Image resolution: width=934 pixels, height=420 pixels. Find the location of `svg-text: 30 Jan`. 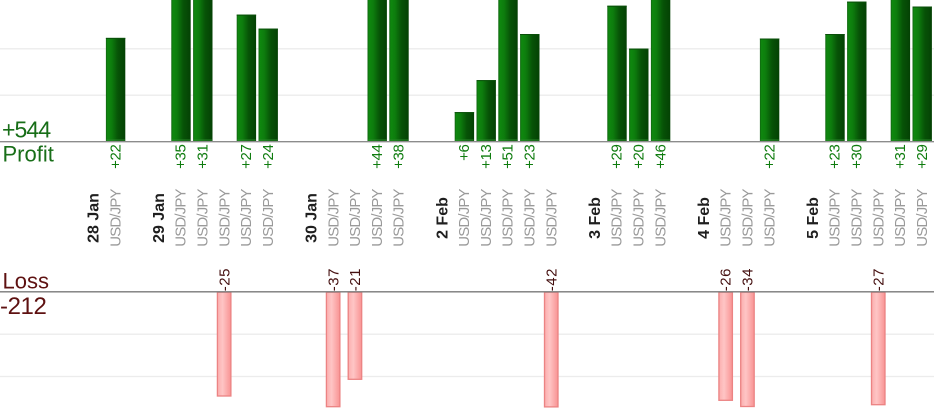

svg-text: 30 Jan is located at coordinates (312, 218).